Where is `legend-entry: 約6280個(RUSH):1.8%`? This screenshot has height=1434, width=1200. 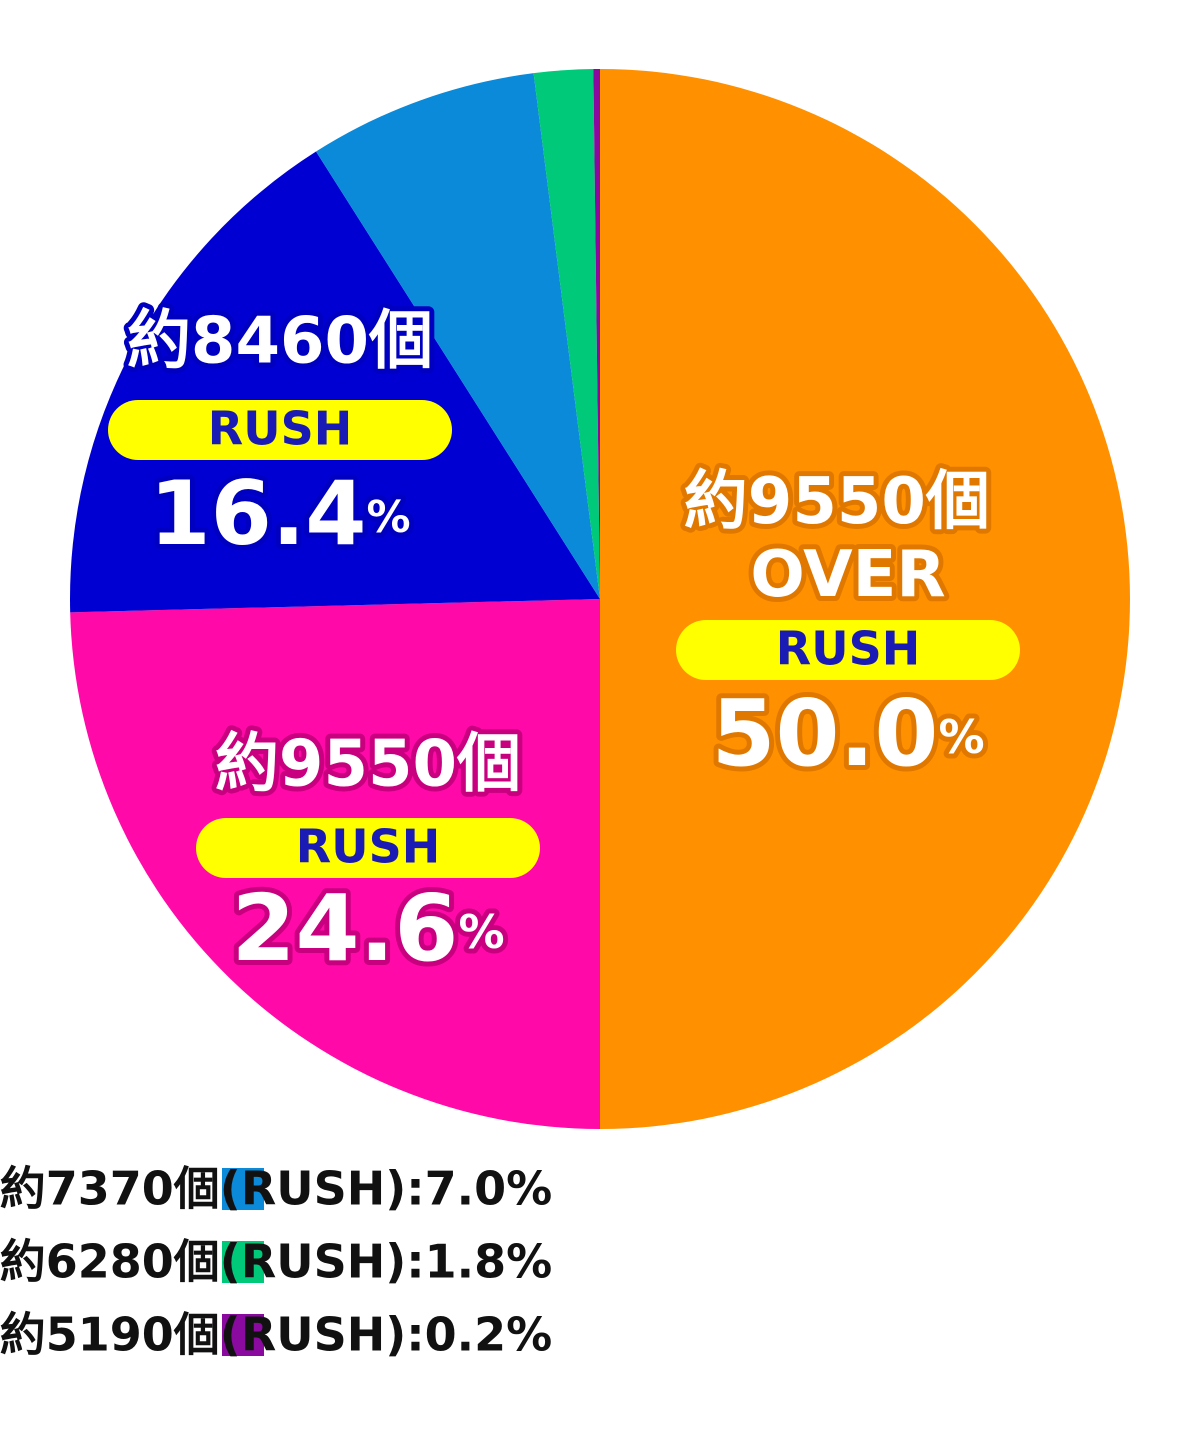
legend-entry: 約6280個(RUSH):1.8% is located at coordinates (276, 1262).